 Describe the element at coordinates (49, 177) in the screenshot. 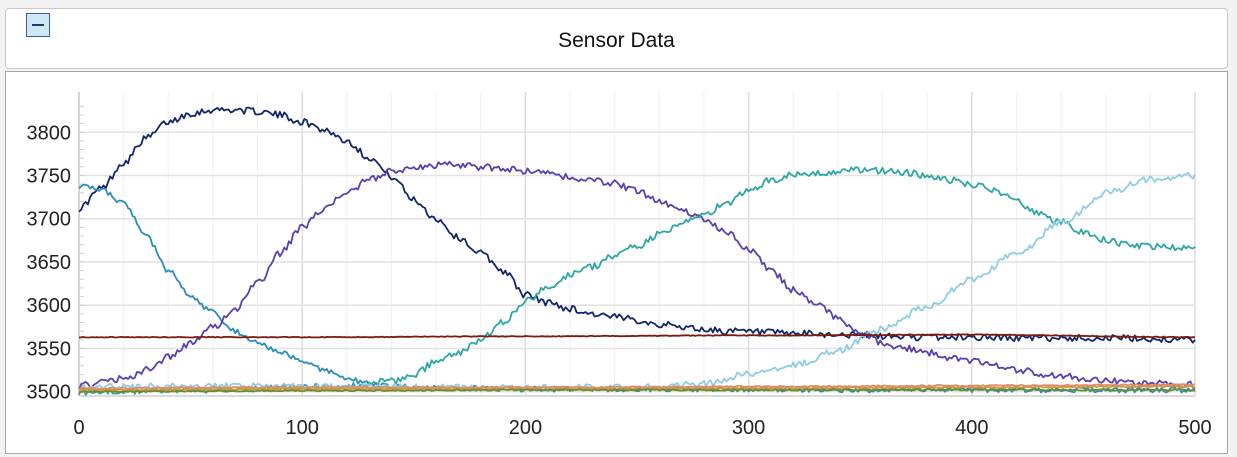

I see `y-tick-label: 3750` at that location.